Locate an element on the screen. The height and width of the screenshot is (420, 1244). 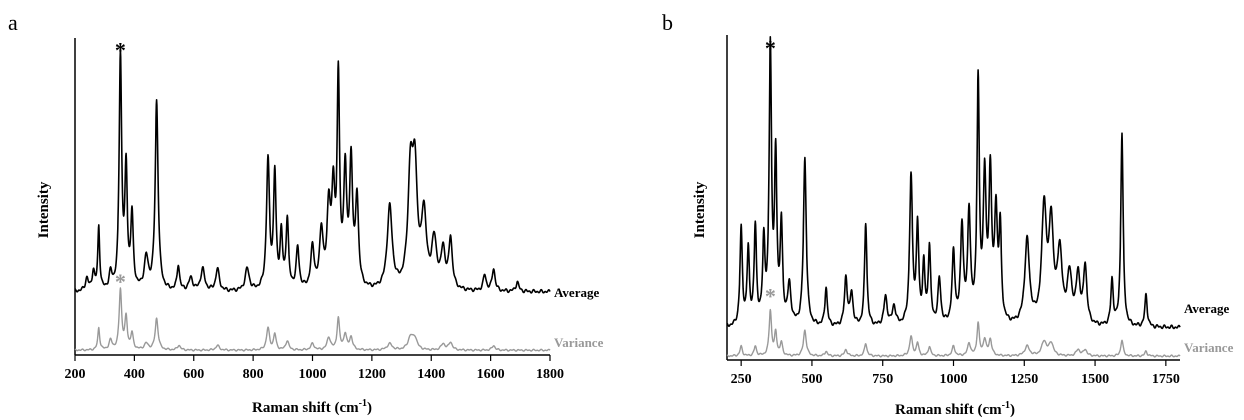
panel-b-x-tick-label: 500 is located at coordinates (811, 379).